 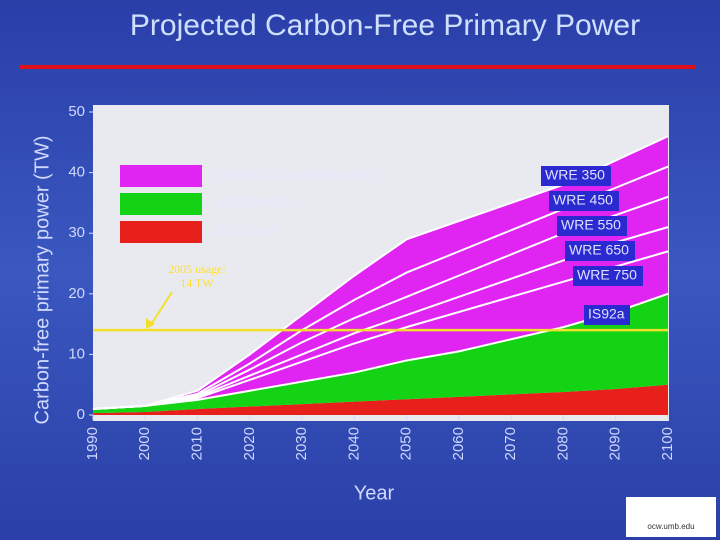 I want to click on legend-label: RENEWABLE, so click(x=255, y=203).